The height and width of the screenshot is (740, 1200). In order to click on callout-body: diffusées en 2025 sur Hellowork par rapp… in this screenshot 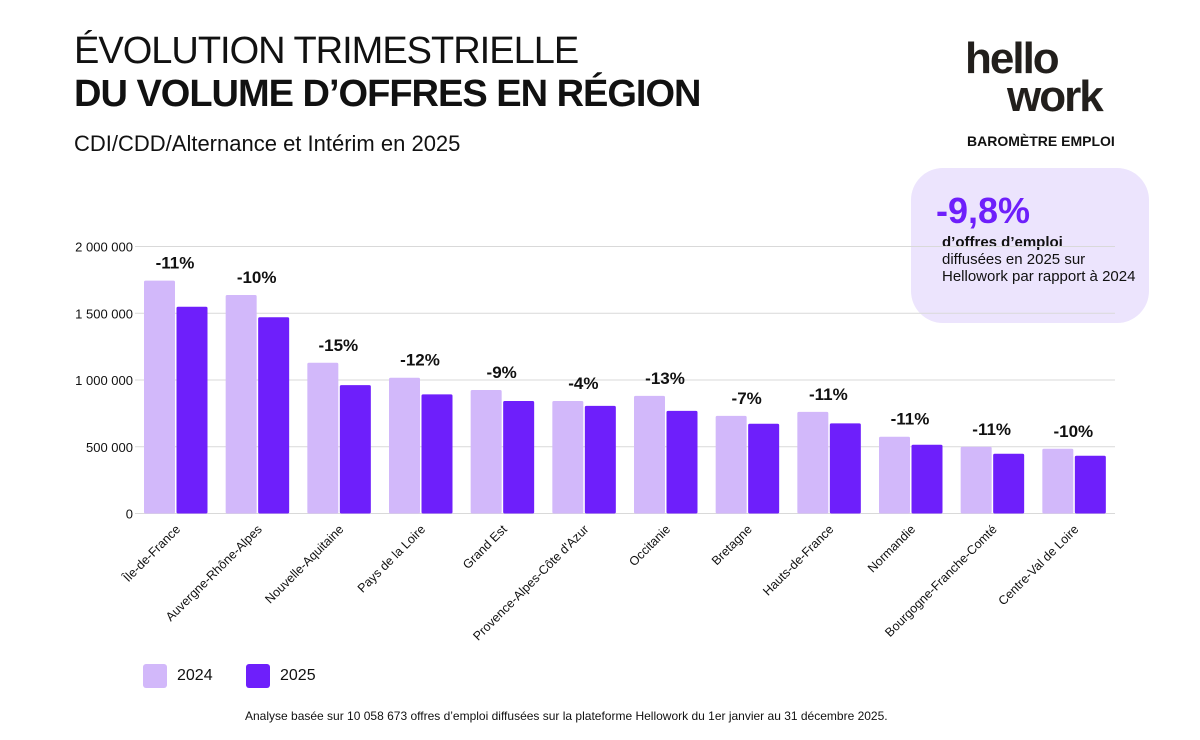, I will do `click(1039, 268)`.